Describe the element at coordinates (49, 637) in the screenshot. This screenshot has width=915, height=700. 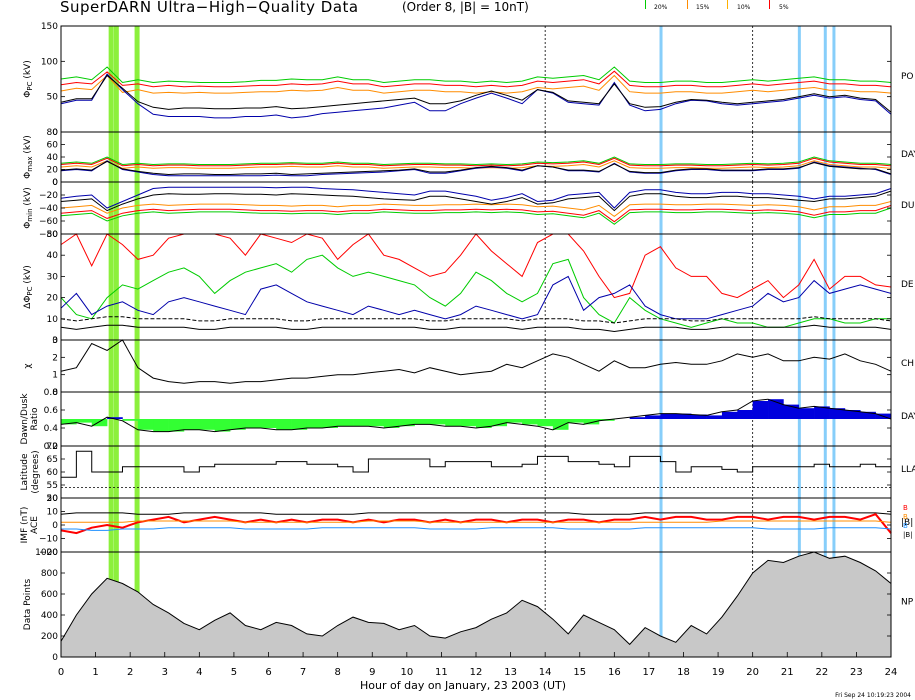
I see `y-tick-label: 200` at that location.